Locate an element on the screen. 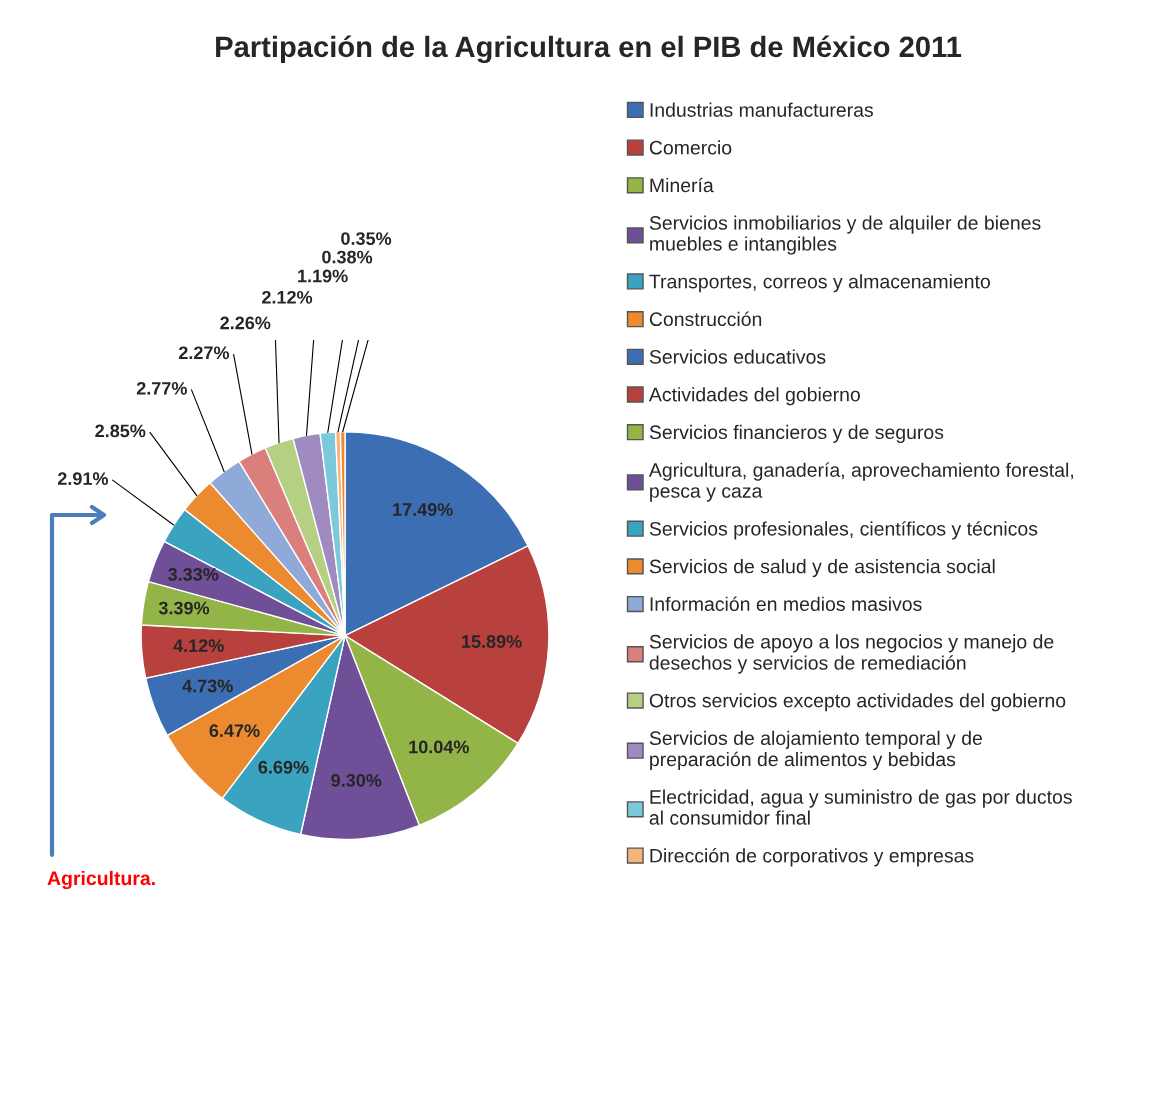 This screenshot has height=1095, width=1176. text: Agricultura. is located at coordinates (101, 880).